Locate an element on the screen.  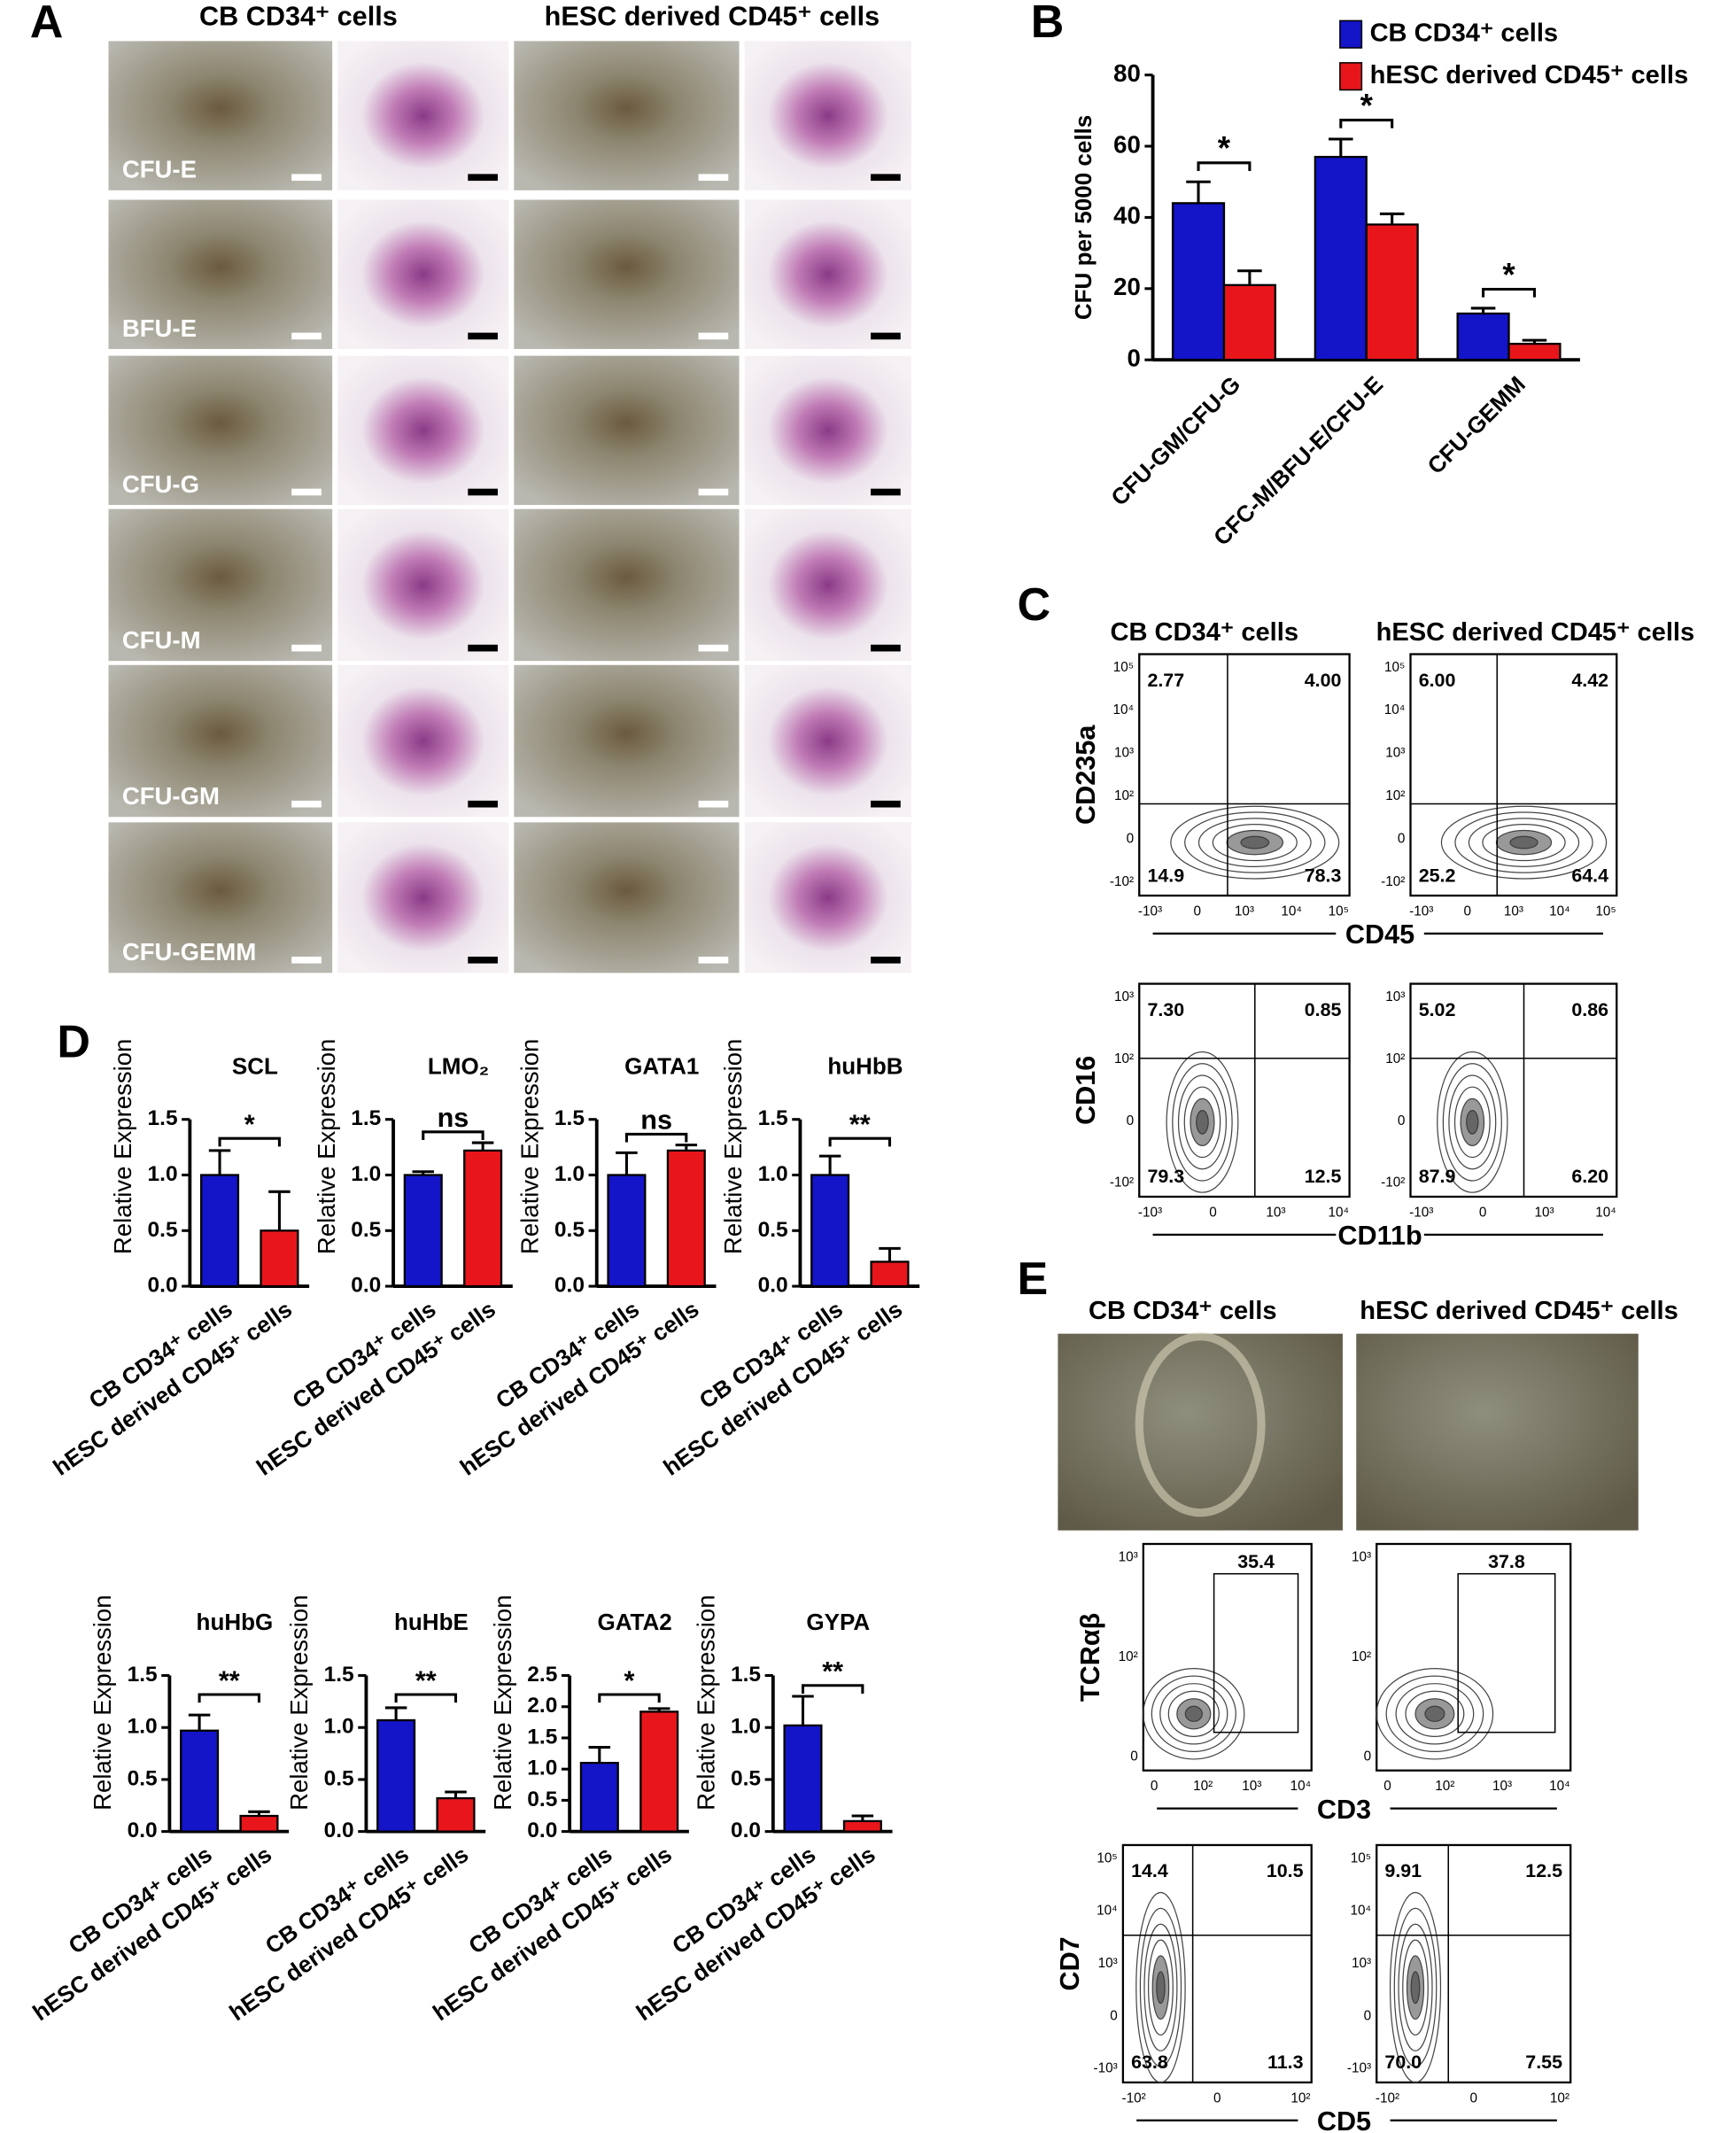
x-axis-title: CD5 is located at coordinates (1344, 2120).